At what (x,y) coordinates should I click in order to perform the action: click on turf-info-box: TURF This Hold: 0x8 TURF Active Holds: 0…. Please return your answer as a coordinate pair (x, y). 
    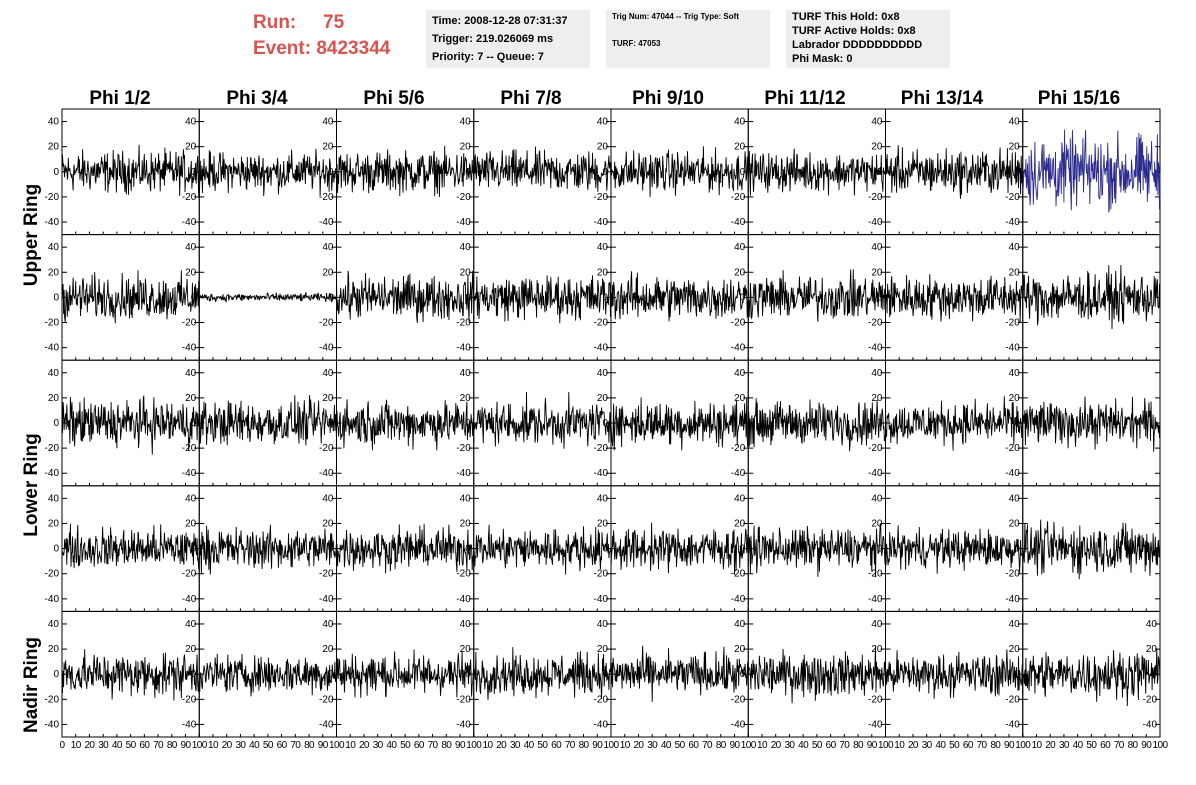
    Looking at the image, I should click on (868, 39).